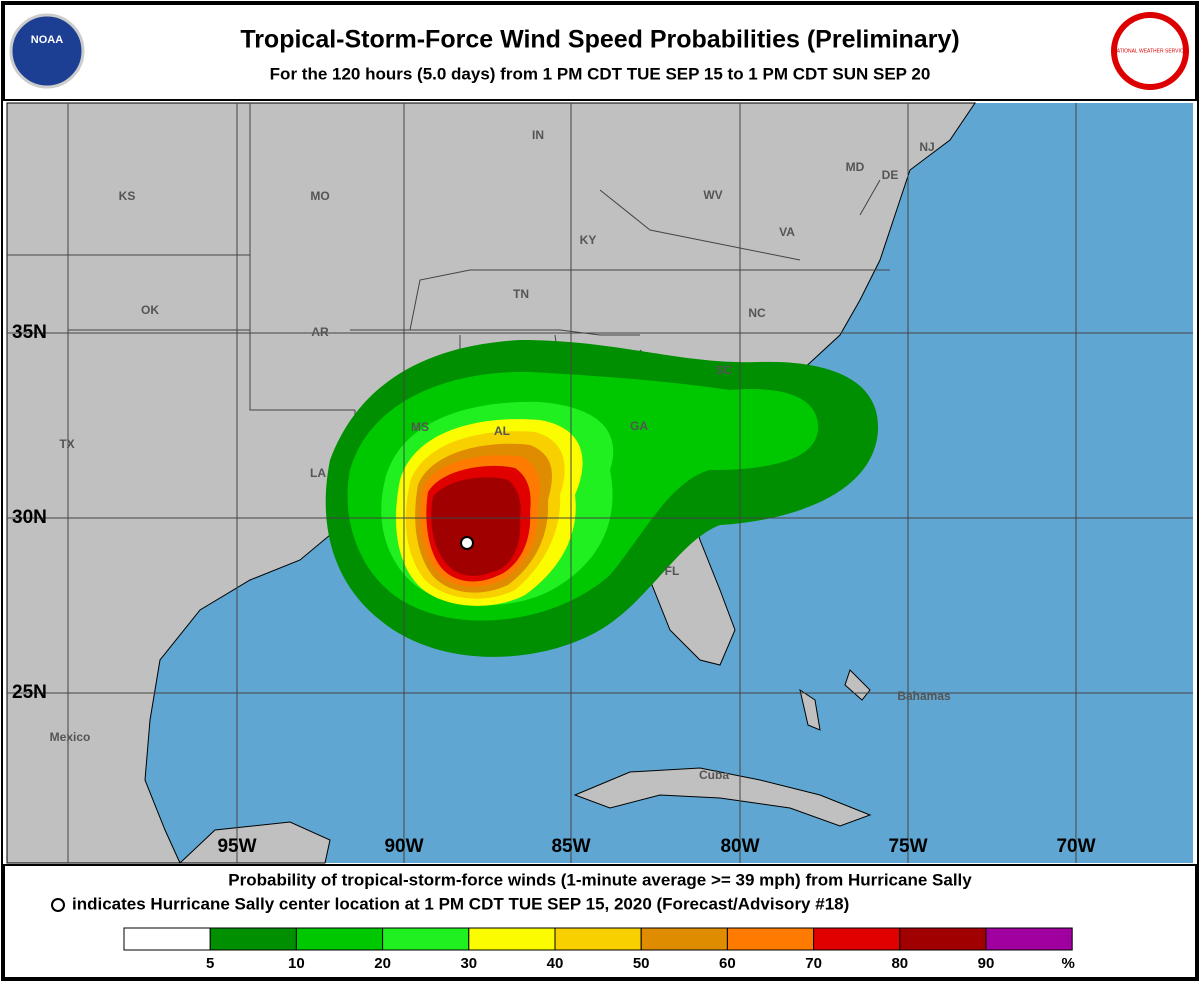 Image resolution: width=1200 pixels, height=987 pixels. I want to click on probability-contours, so click(602, 498).